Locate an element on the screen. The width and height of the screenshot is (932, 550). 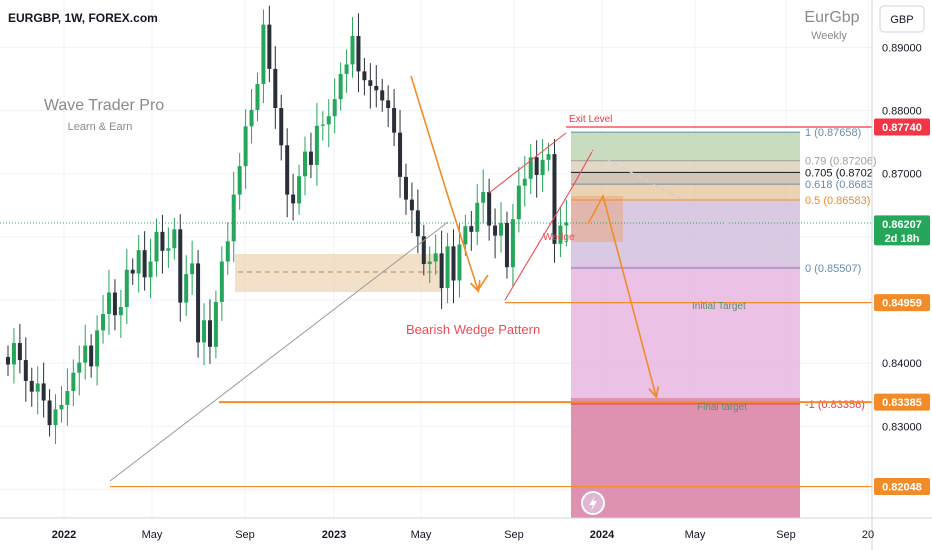
fib-label: 1 (0.87658) is located at coordinates (833, 133).